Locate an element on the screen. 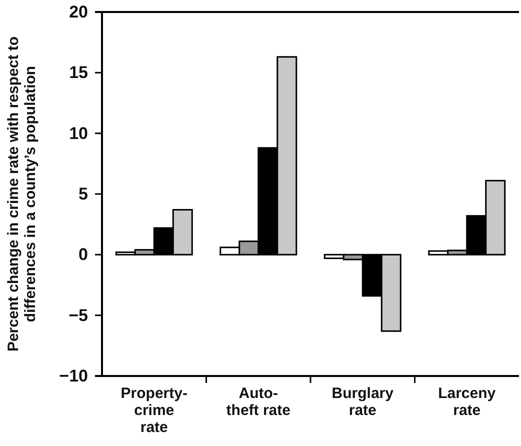 This screenshot has width=521, height=446. x-tick-label: Auto-theft rate is located at coordinates (258, 402).